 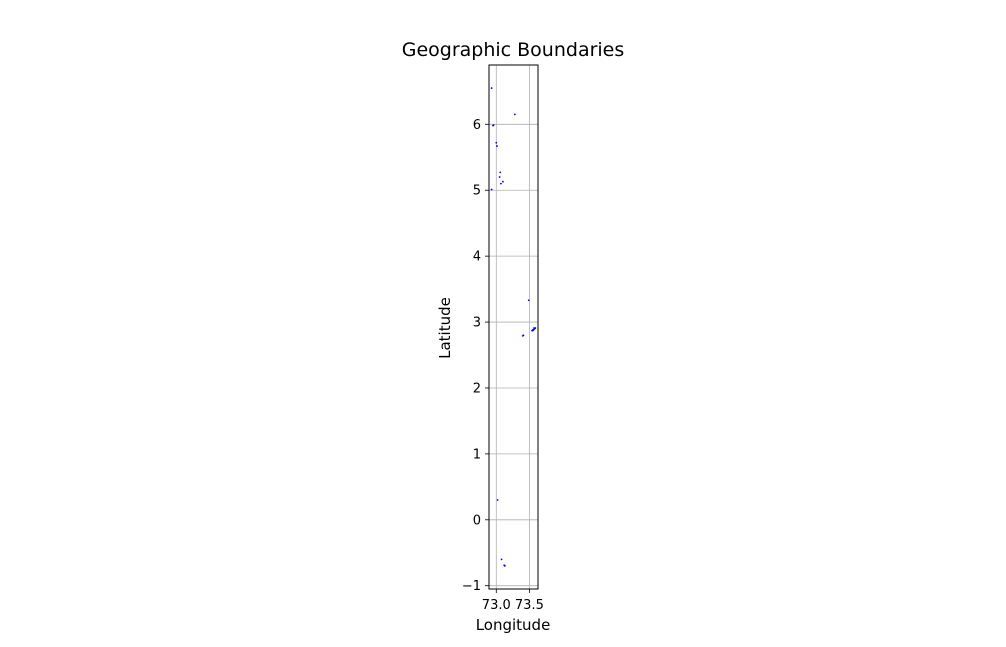 I want to click on chart-title: Geographic Boundaries, so click(x=513, y=50).